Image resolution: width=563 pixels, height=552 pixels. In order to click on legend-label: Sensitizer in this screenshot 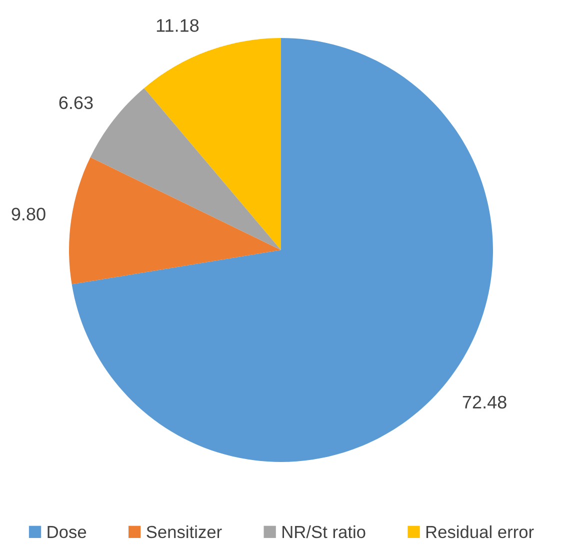, I will do `click(184, 531)`.